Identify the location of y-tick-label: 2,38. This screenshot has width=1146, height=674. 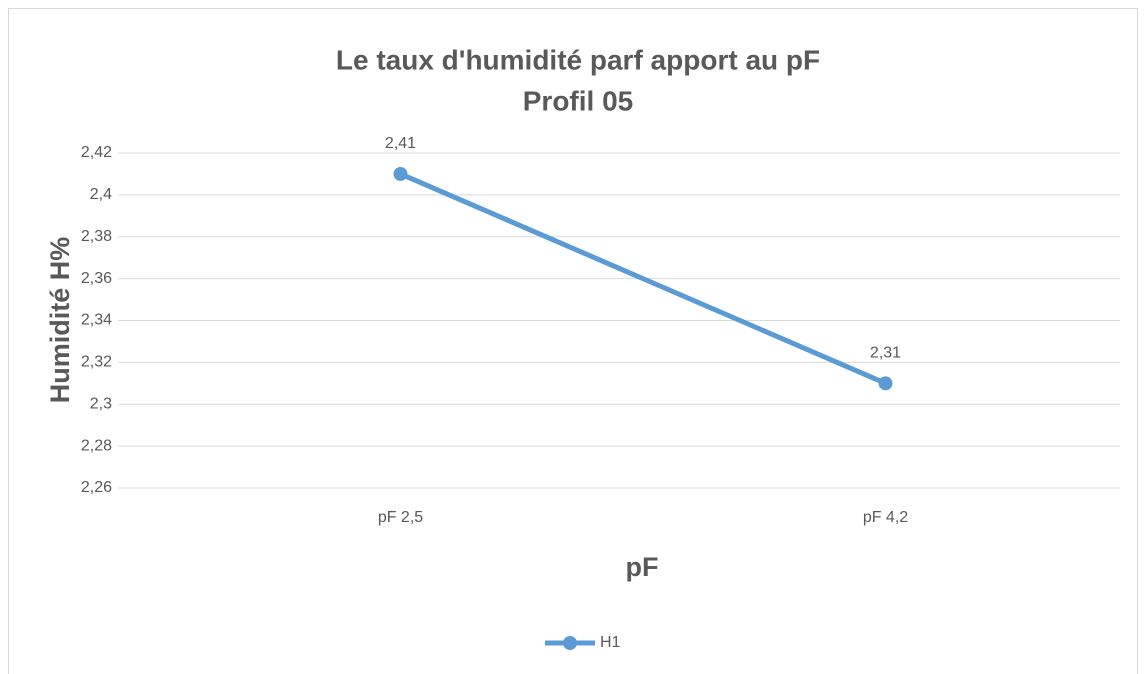
(96, 236).